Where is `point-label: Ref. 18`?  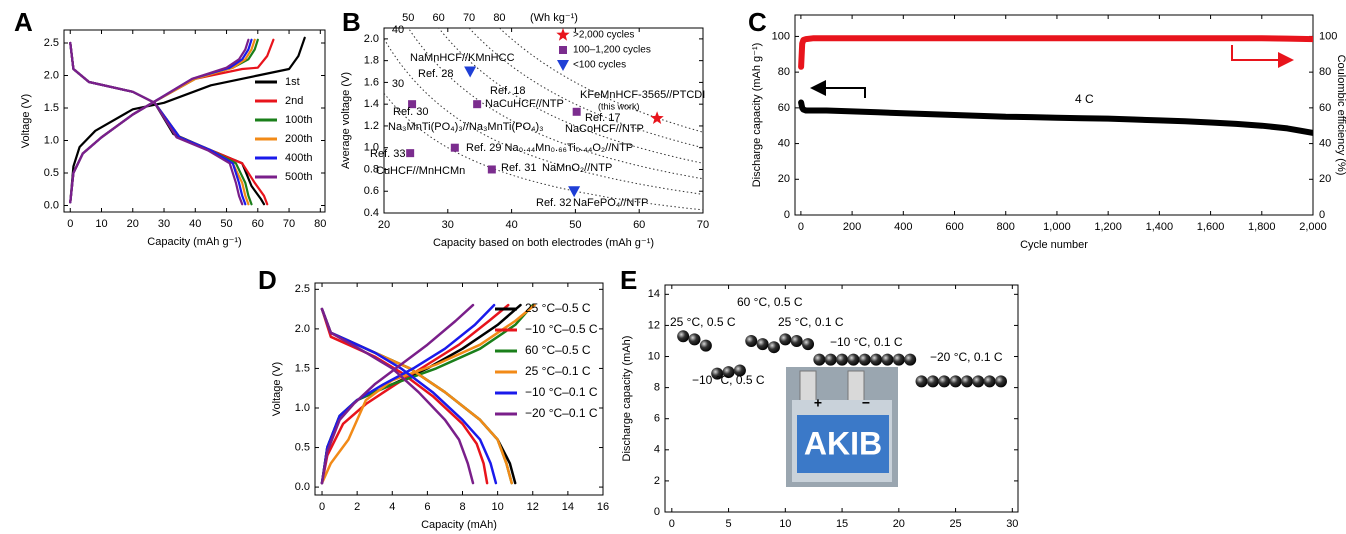
point-label: Ref. 18 is located at coordinates (507, 91).